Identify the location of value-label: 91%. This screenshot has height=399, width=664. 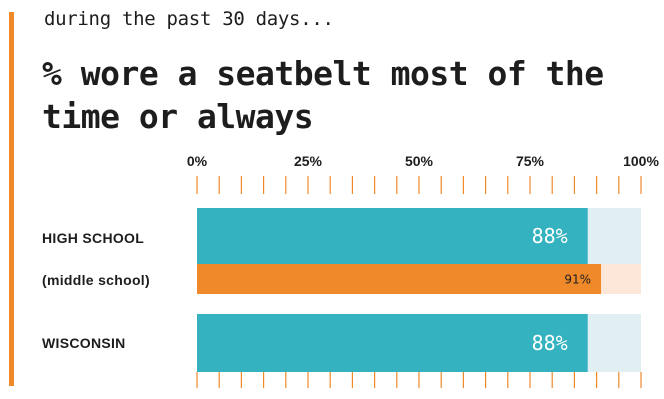
(577, 280).